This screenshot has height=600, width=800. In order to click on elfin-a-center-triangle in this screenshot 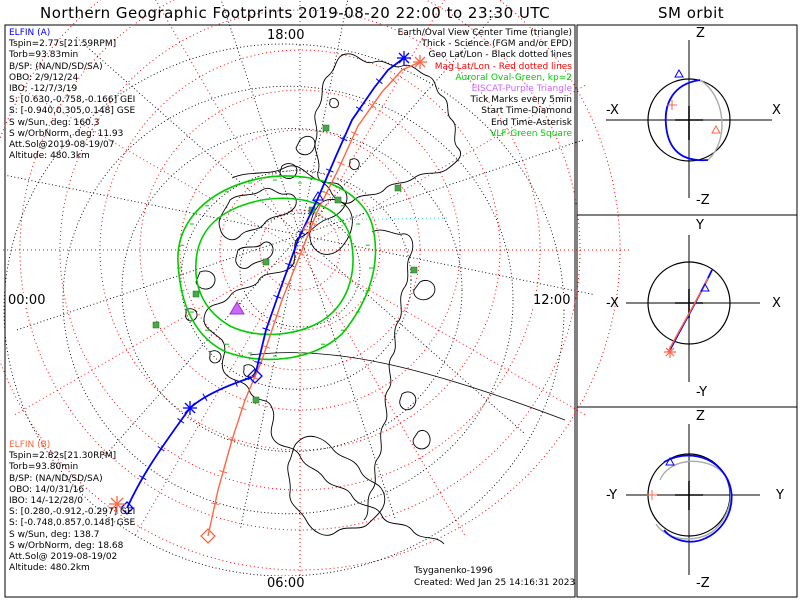, I will do `click(318, 196)`.